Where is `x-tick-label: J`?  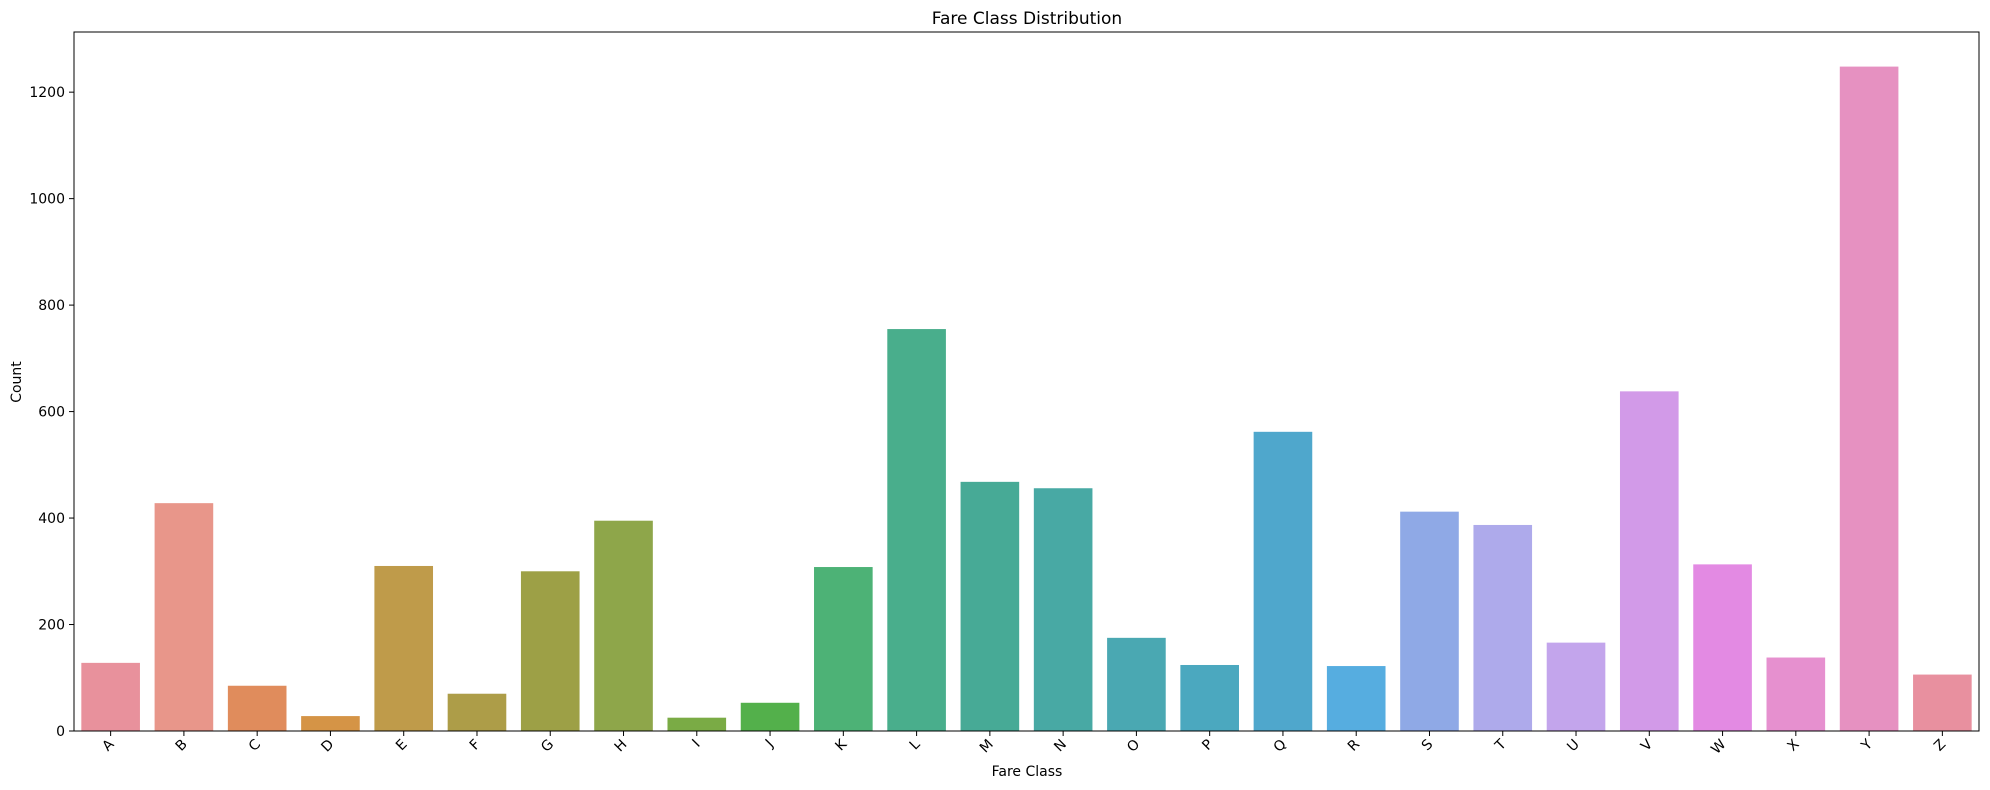 x-tick-label: J is located at coordinates (769, 744).